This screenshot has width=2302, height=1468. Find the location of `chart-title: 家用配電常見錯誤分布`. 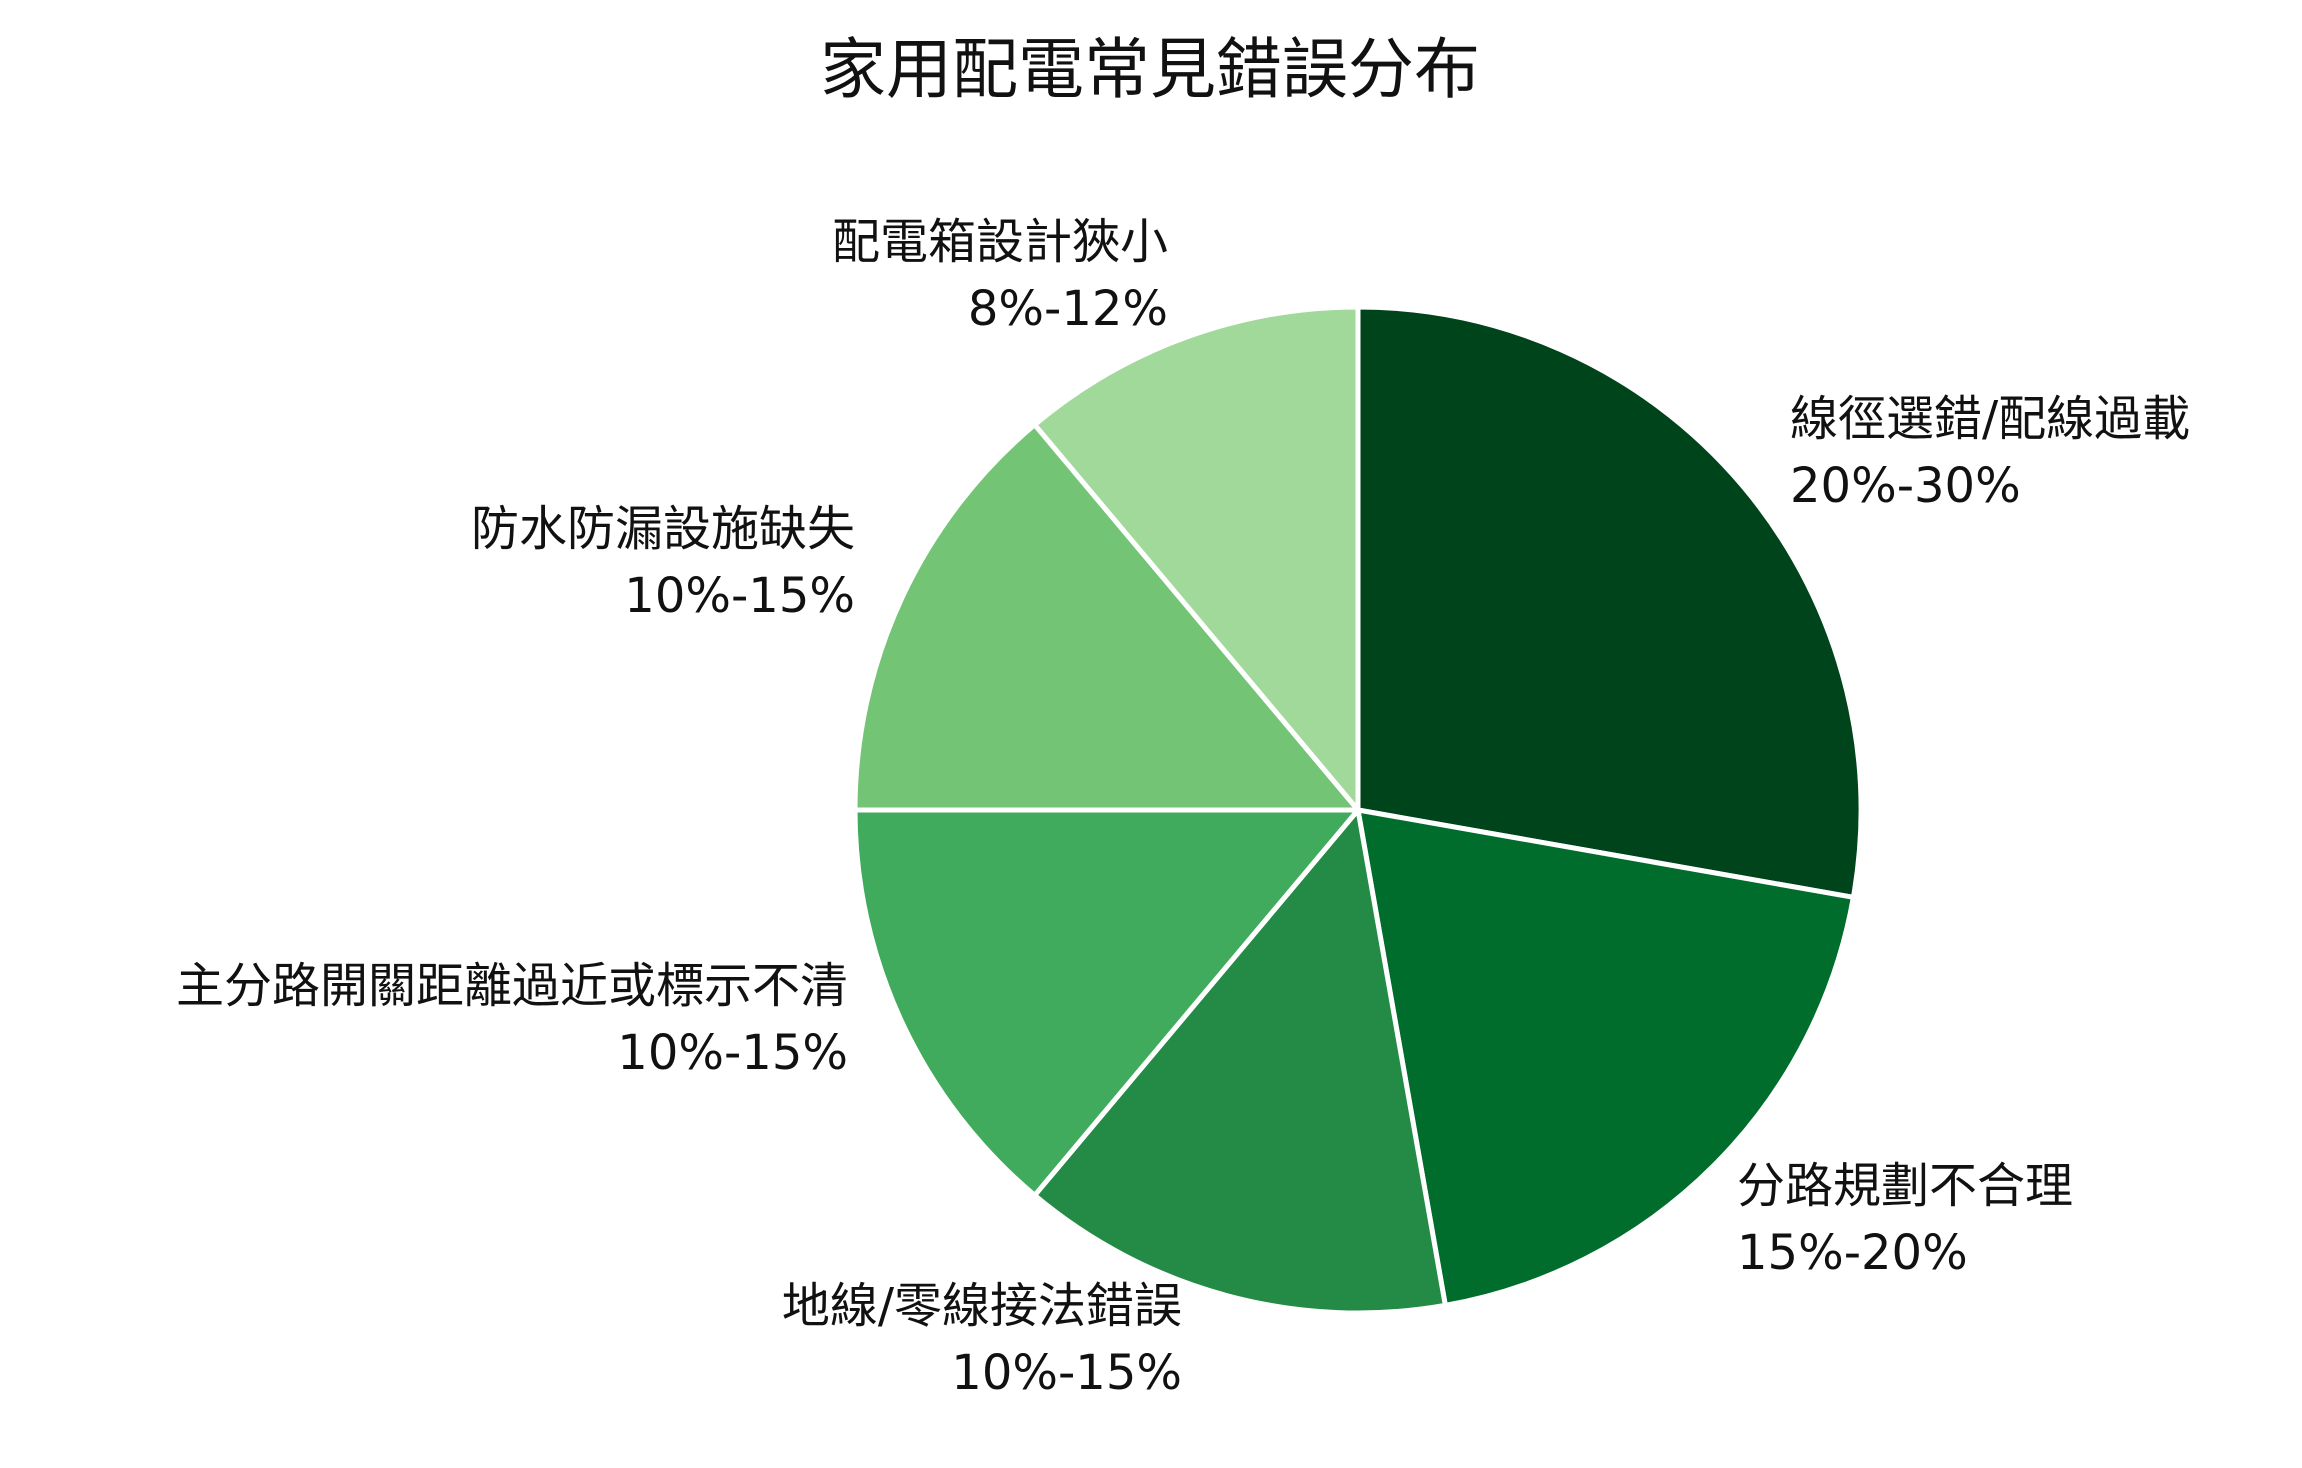

chart-title: 家用配電常見錯誤分布 is located at coordinates (1150, 69).